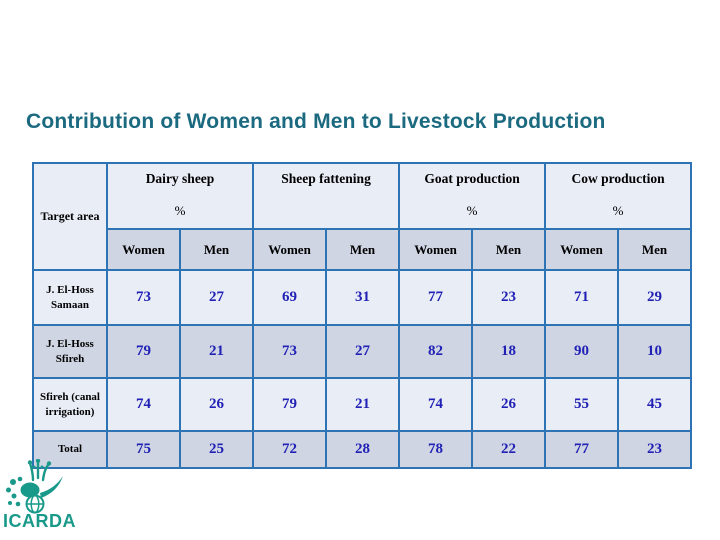 Image resolution: width=720 pixels, height=540 pixels. I want to click on table-cell-value: 18, so click(509, 351).